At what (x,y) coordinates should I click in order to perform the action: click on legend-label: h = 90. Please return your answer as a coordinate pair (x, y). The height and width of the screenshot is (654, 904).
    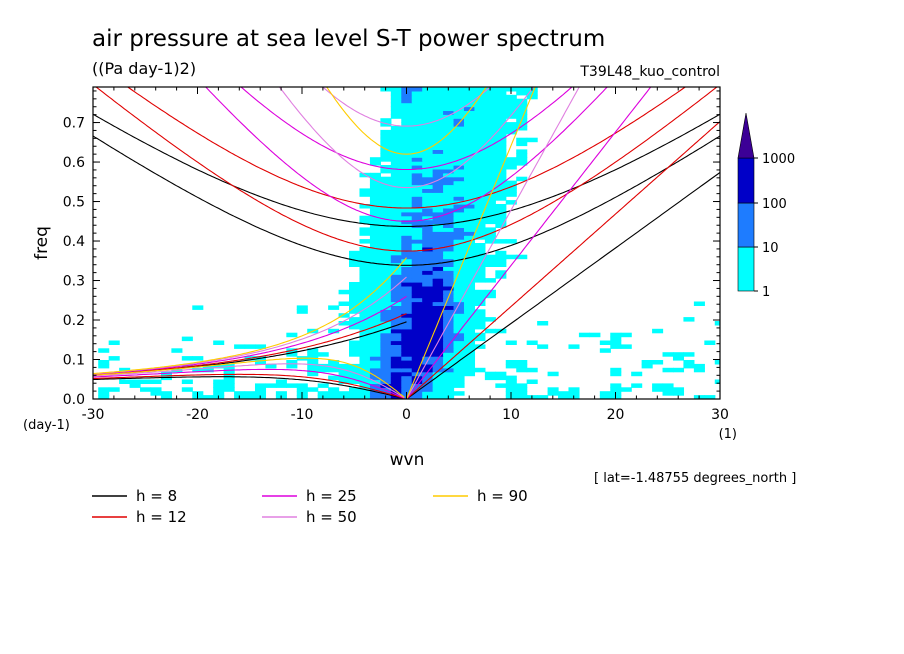
    Looking at the image, I should click on (502, 496).